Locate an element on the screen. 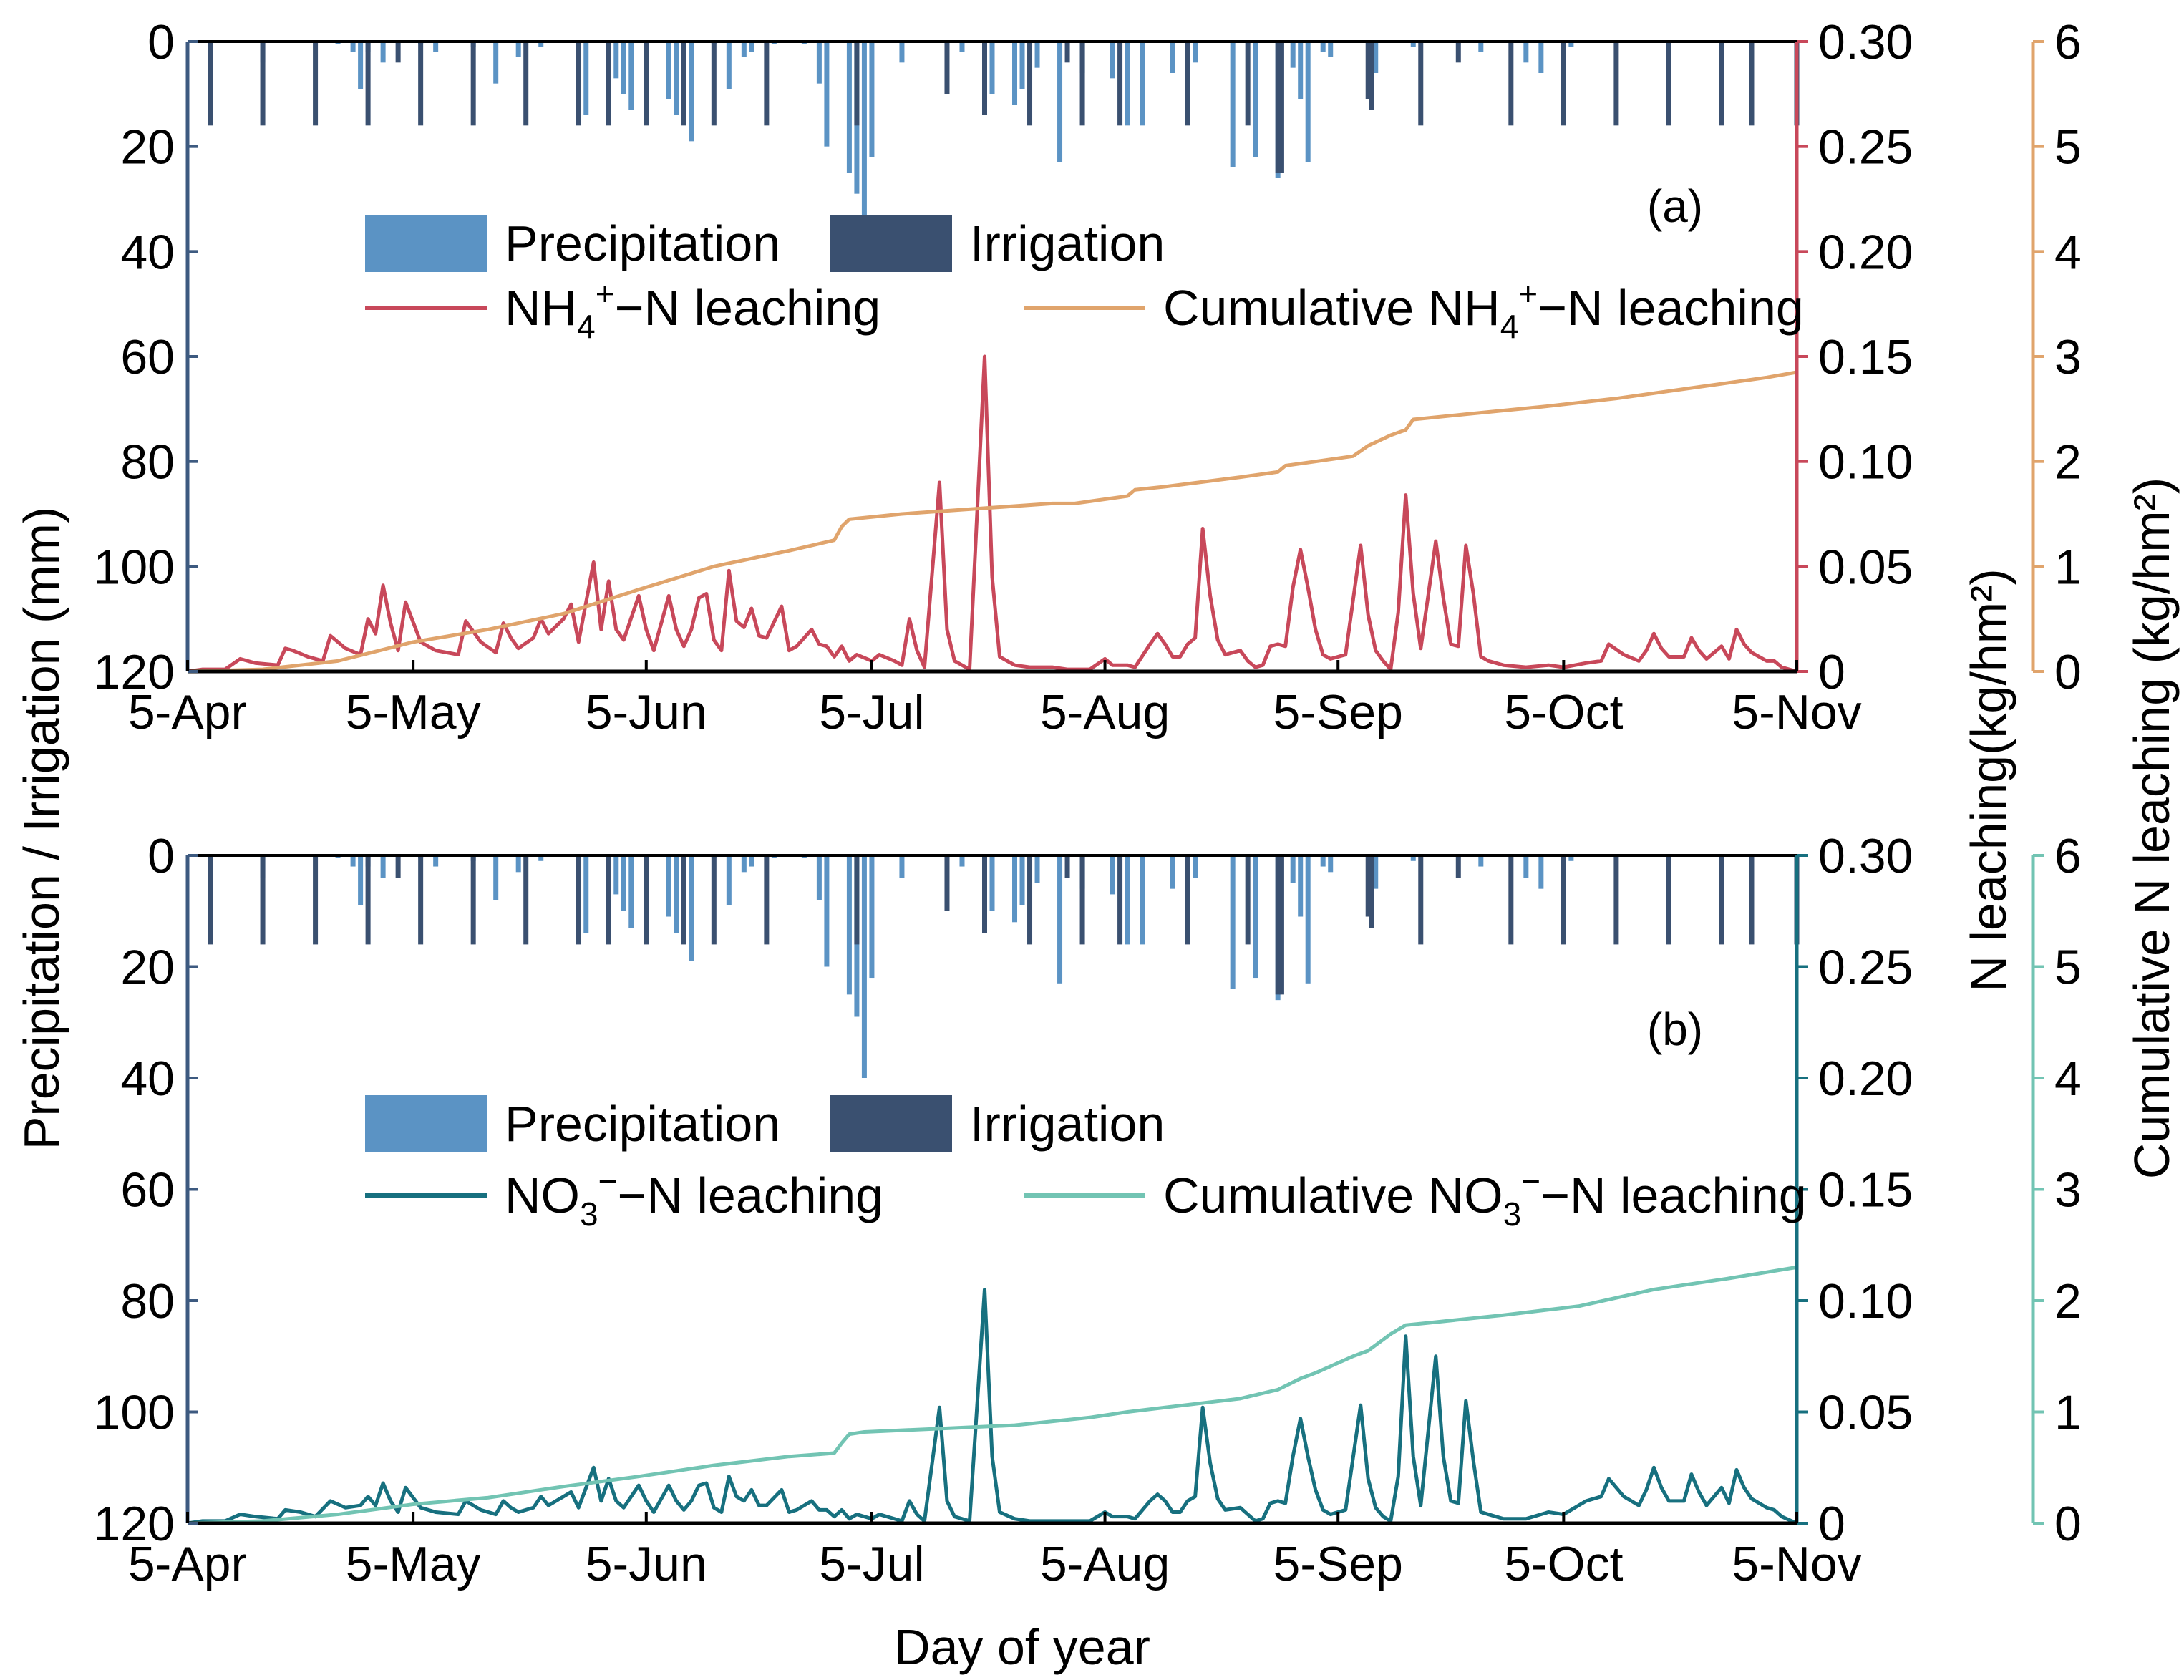  left-axis-label: Precipitation / Irrigation (mm) is located at coordinates (41, 828).